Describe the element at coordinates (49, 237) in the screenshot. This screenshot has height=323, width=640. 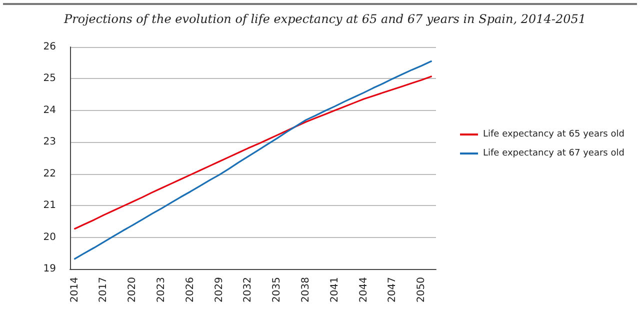
I see `y-tick-label: 20` at that location.